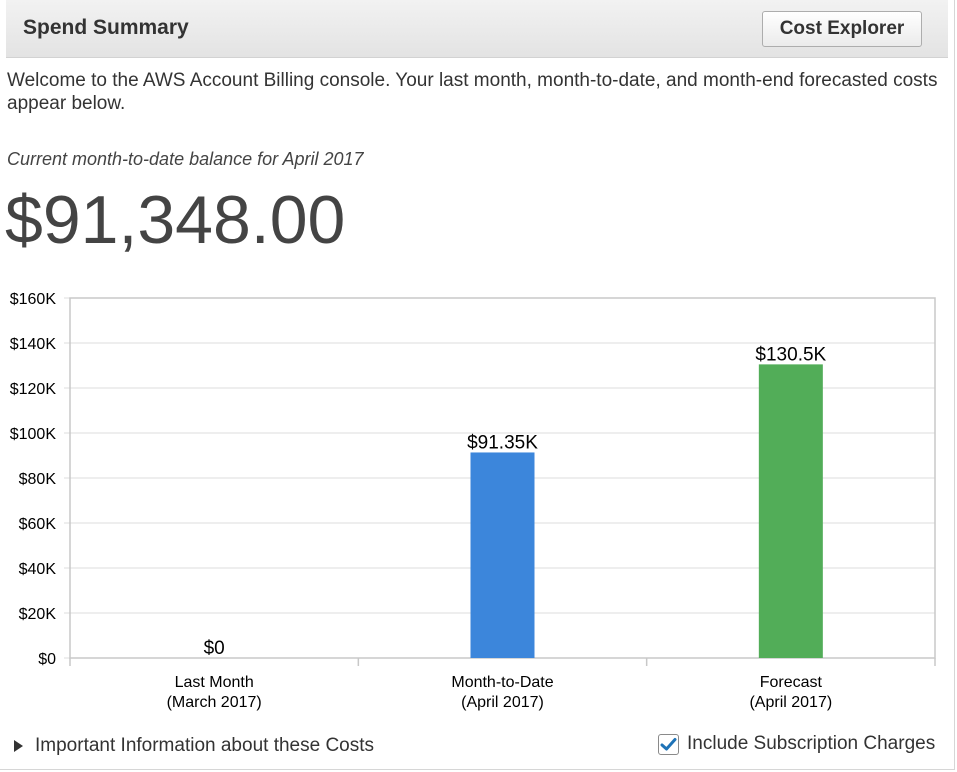 Image resolution: width=957 pixels, height=772 pixels. I want to click on subscription-checkbox, so click(668, 744).